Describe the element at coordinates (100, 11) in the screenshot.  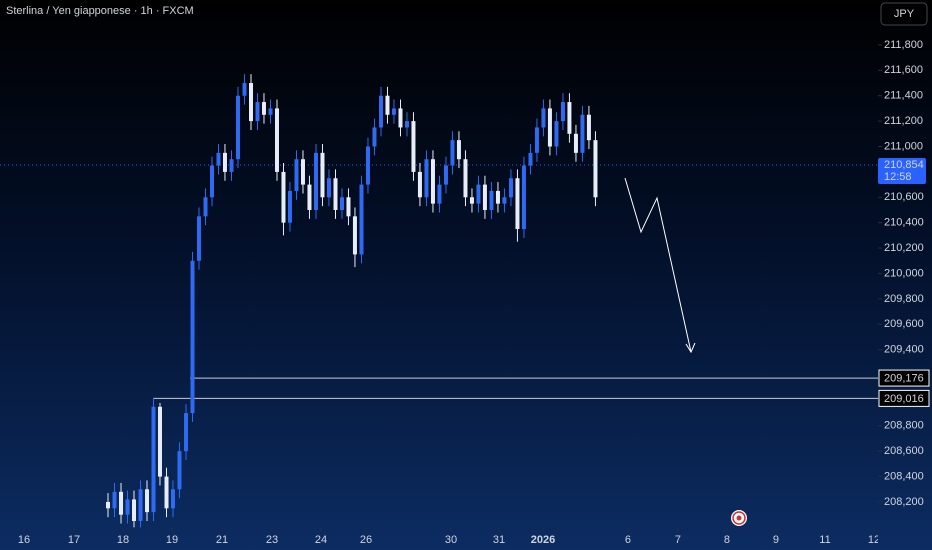
I see `chart-title: Sterlina / Yen giapponese · 1h · FXCM` at that location.